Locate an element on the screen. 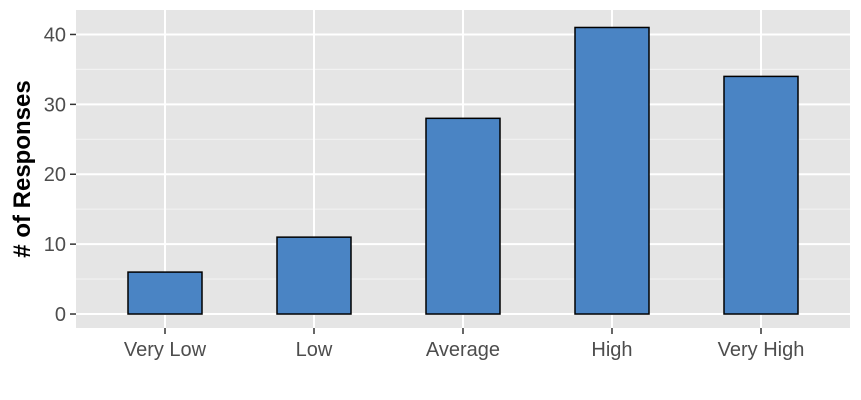  x-axis: Very Low Low Average High Very High is located at coordinates (464, 344).